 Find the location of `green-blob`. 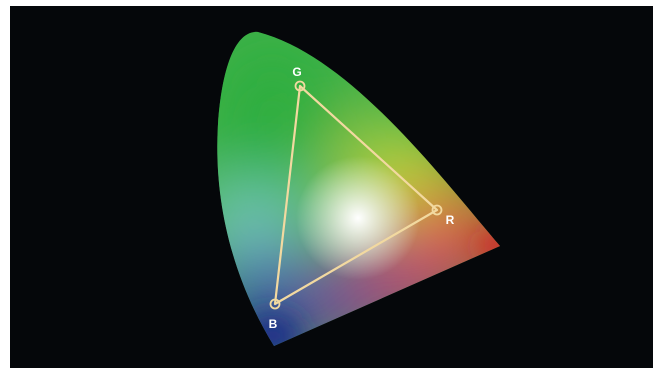

green-blob is located at coordinates (279, 118).